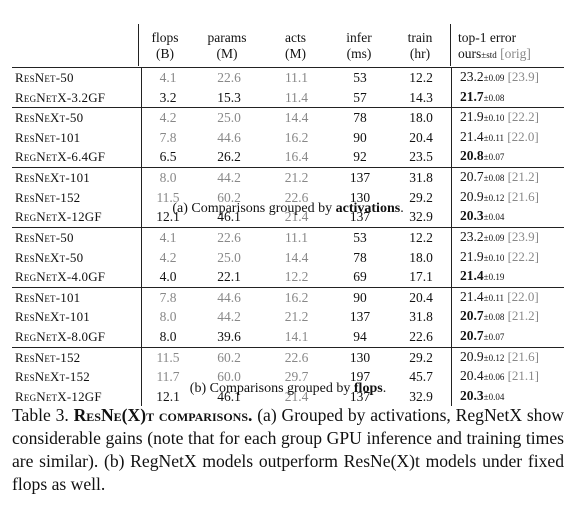 The width and height of the screenshot is (578, 518). Describe the element at coordinates (482, 276) in the screenshot. I see `cell-top1-error: 21.4±0.19` at that location.